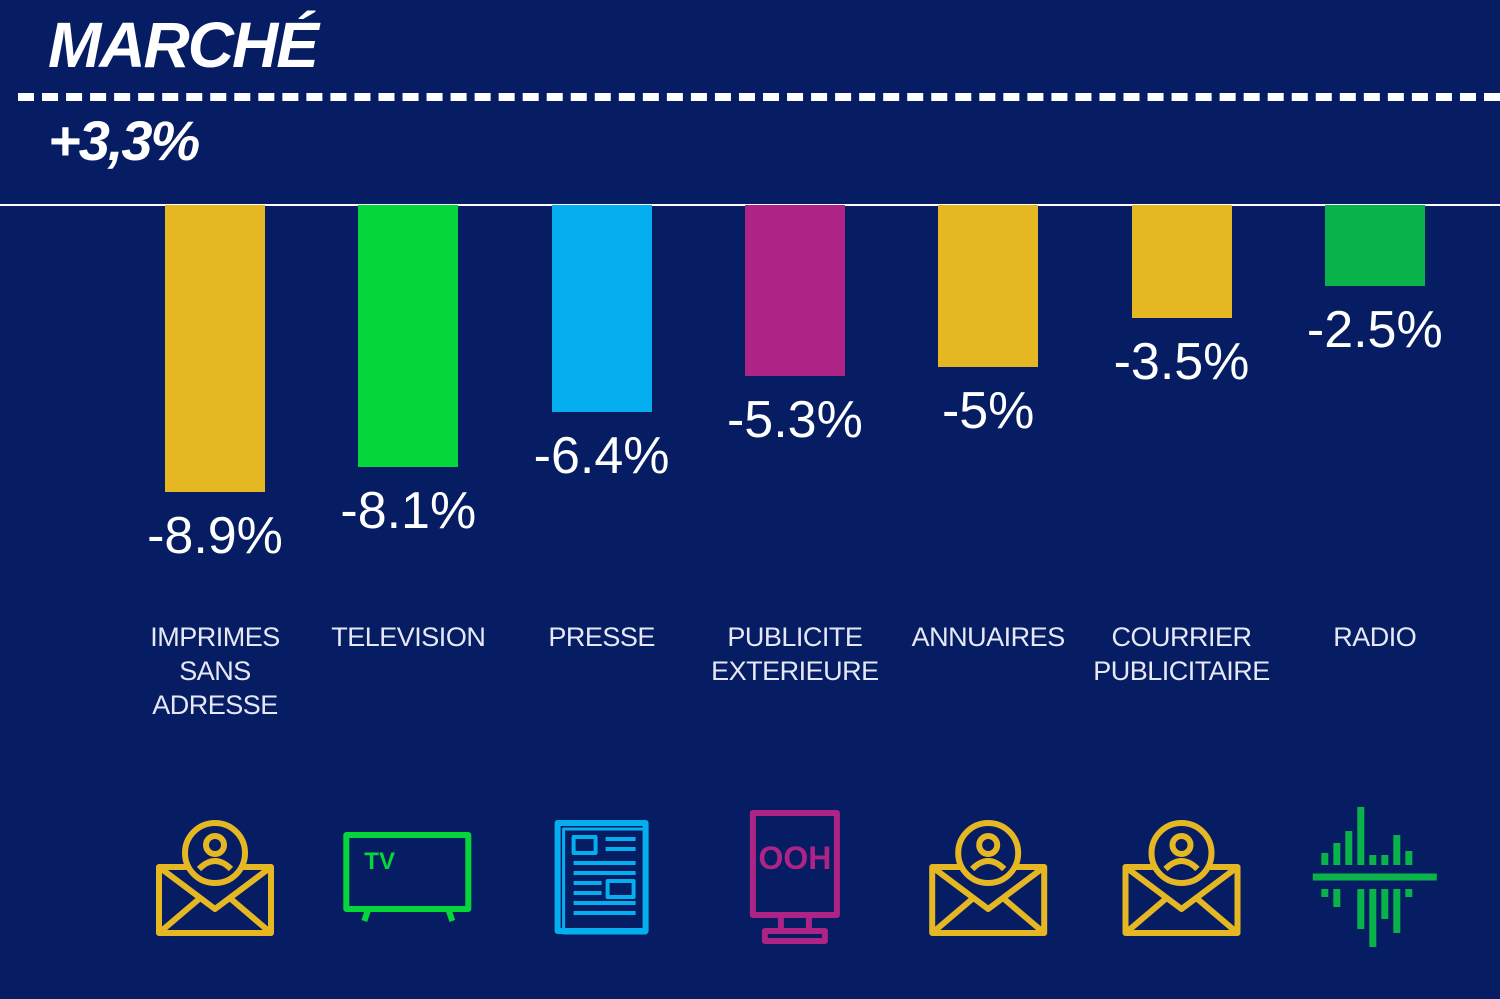  Describe the element at coordinates (601, 637) in the screenshot. I see `category-label: PRESSE` at that location.